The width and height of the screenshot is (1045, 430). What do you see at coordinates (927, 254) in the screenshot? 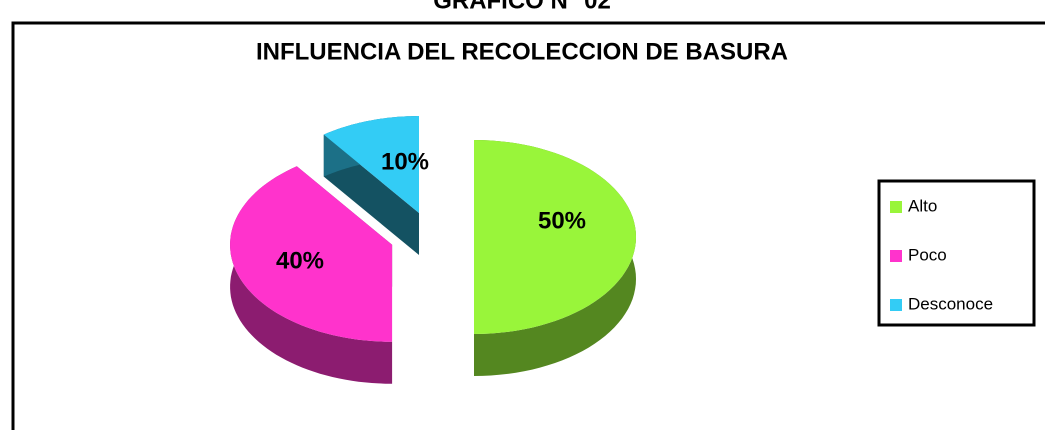
I see `legend-label: Poco` at bounding box center [927, 254].